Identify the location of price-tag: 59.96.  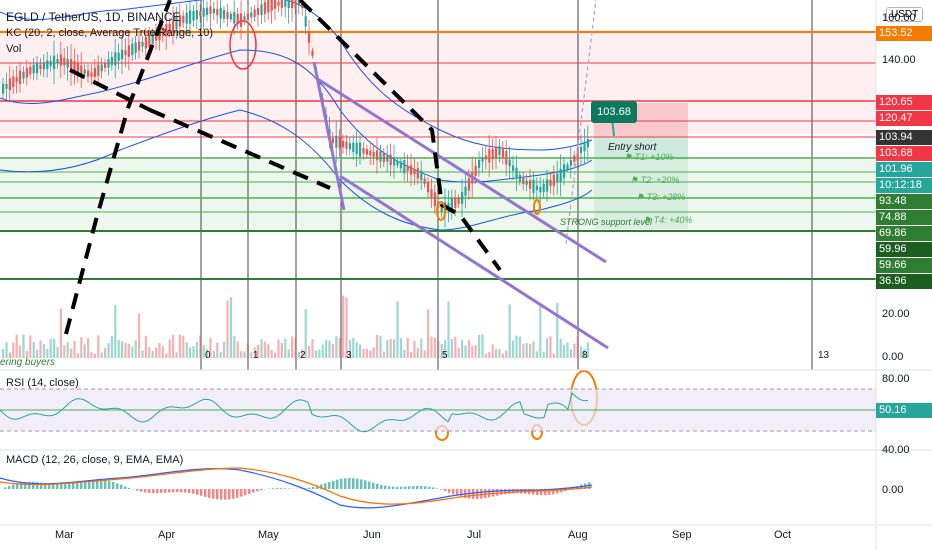
(904, 249).